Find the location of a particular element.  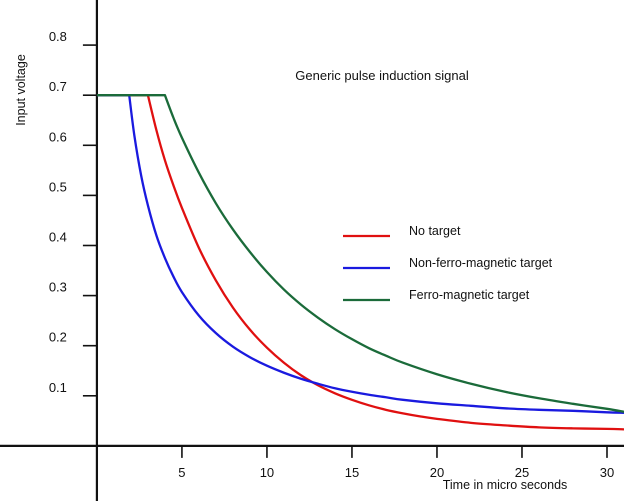

x-tick-label: 25 is located at coordinates (522, 472).